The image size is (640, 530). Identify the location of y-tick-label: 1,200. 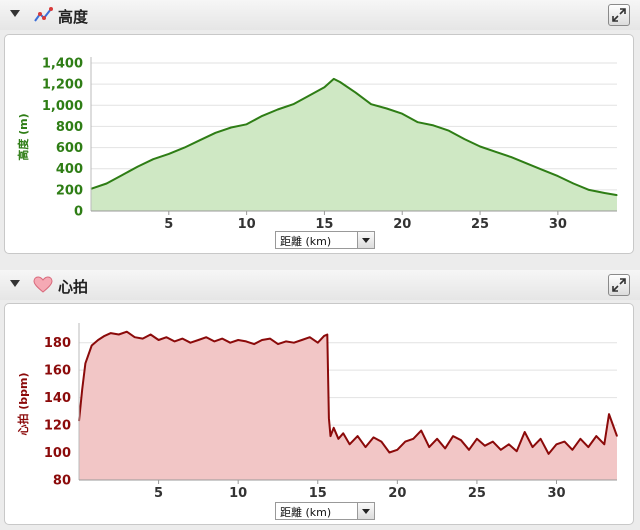
(62, 85).